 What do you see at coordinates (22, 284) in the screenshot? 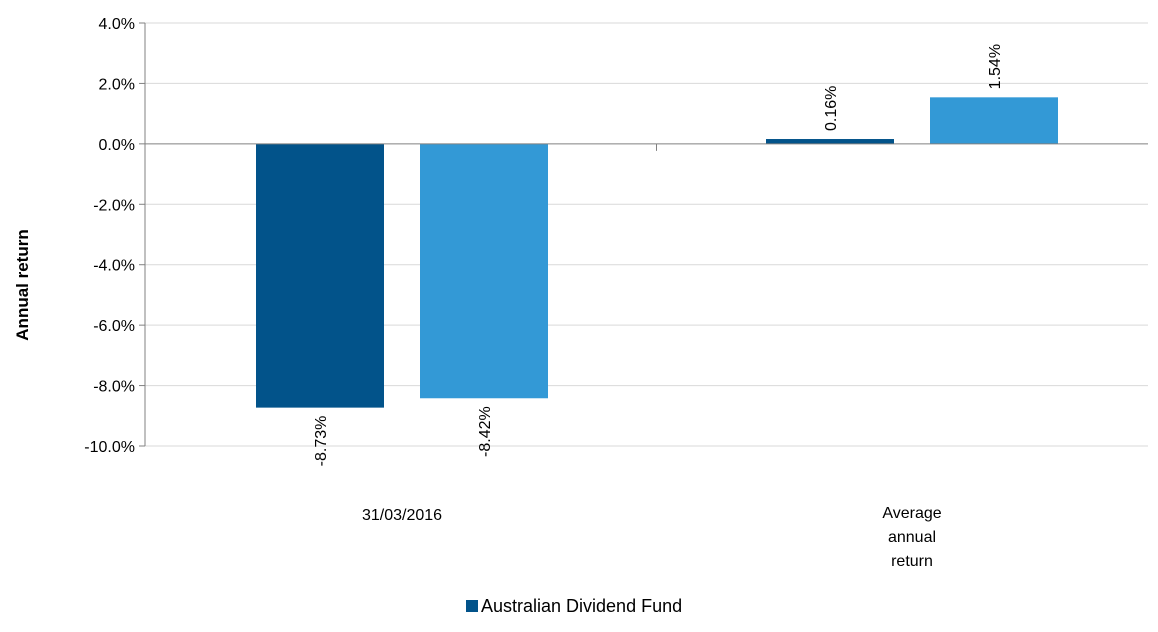
I see `y-axis-title: Annual return` at bounding box center [22, 284].